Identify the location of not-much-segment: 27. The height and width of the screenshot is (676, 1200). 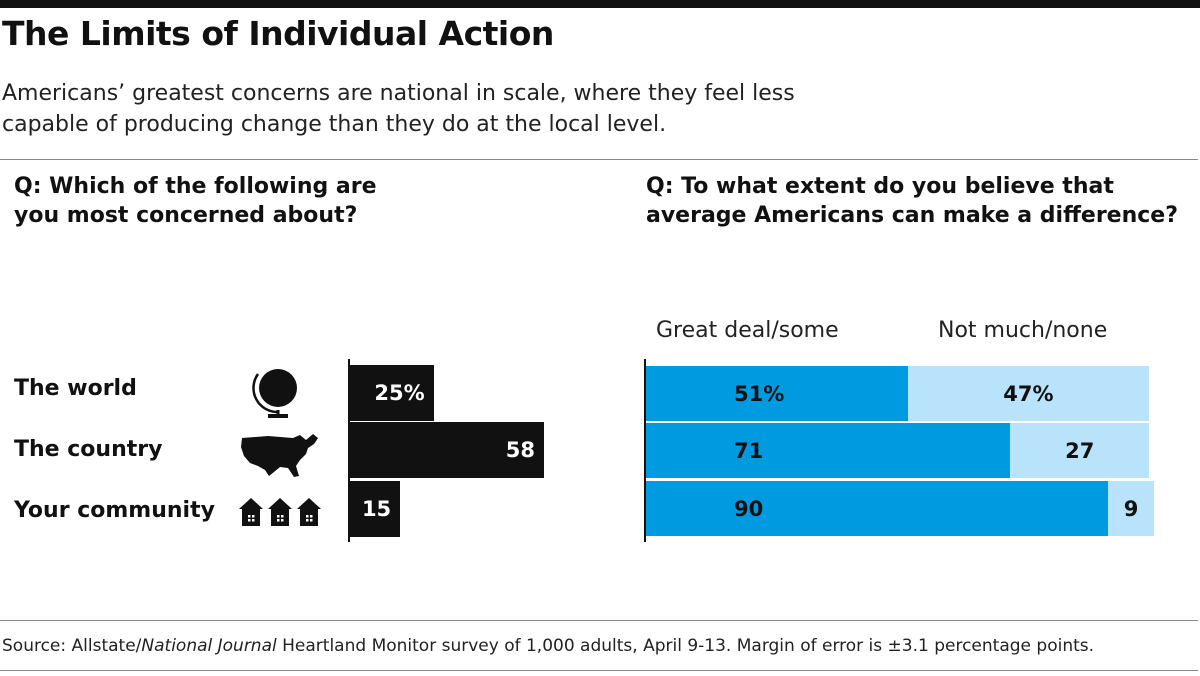
(1080, 450).